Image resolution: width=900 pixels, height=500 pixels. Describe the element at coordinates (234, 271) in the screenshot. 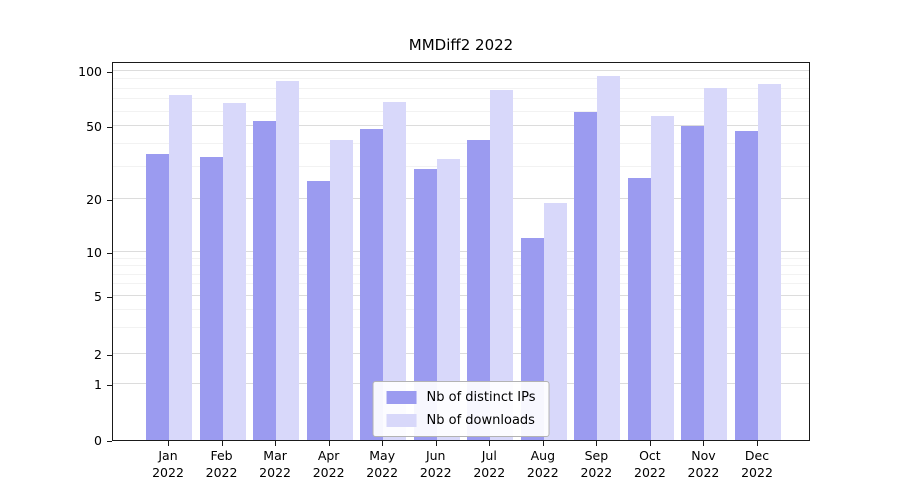

I see `bar-downloads-feb` at that location.